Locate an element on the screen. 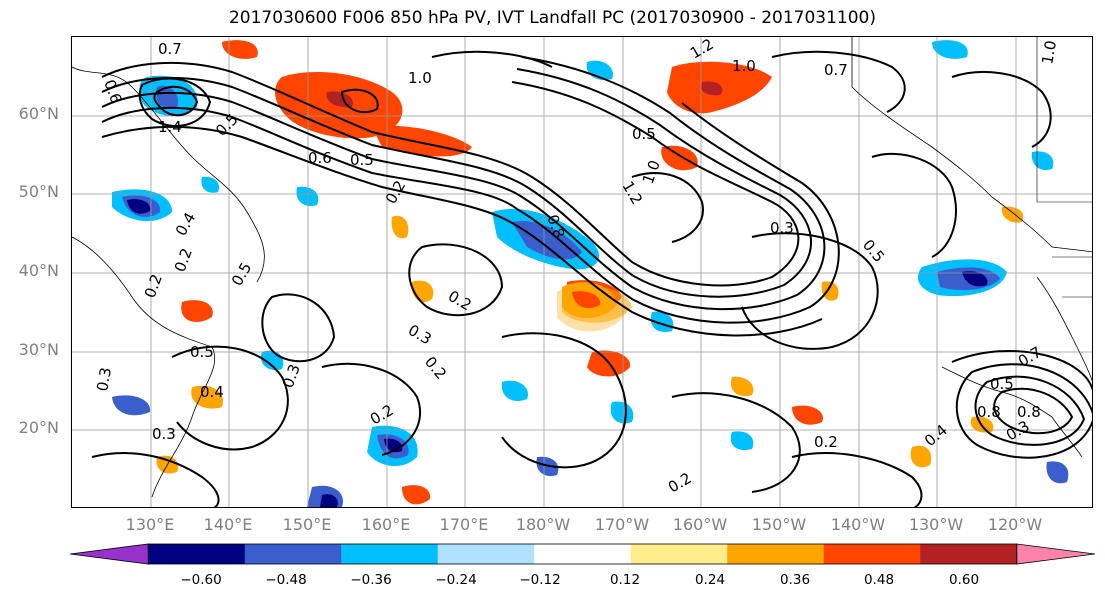  contour-label: 1.4 is located at coordinates (170, 127).